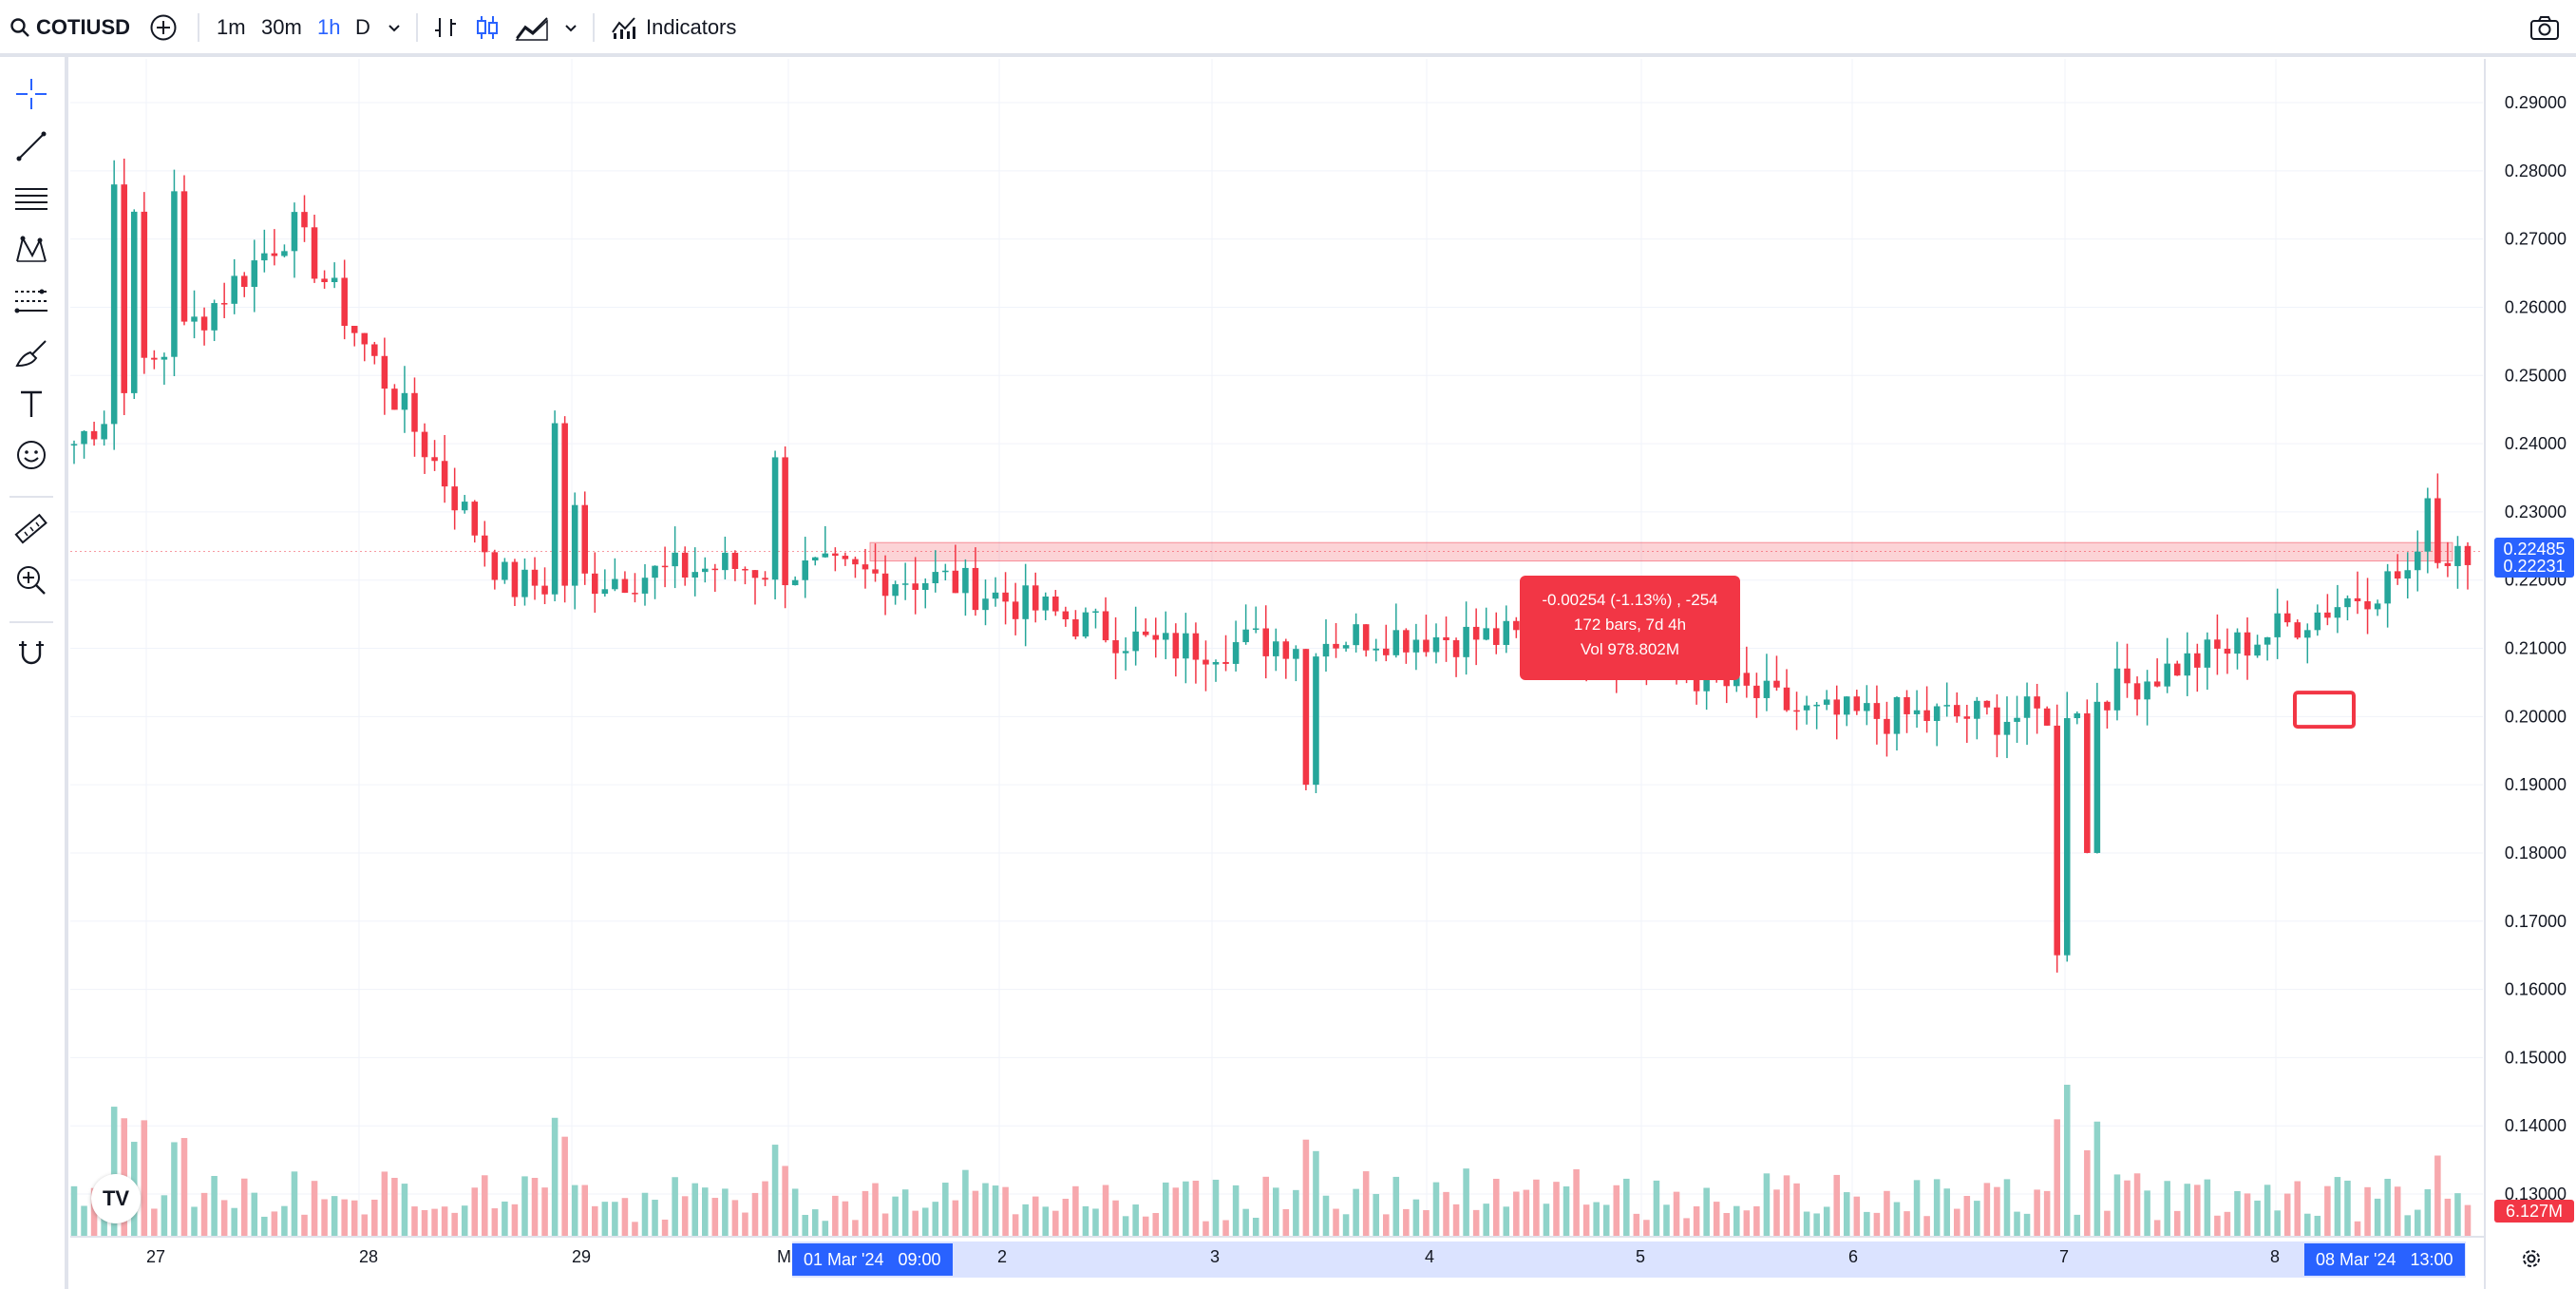  I want to click on ruler-tool, so click(31, 531).